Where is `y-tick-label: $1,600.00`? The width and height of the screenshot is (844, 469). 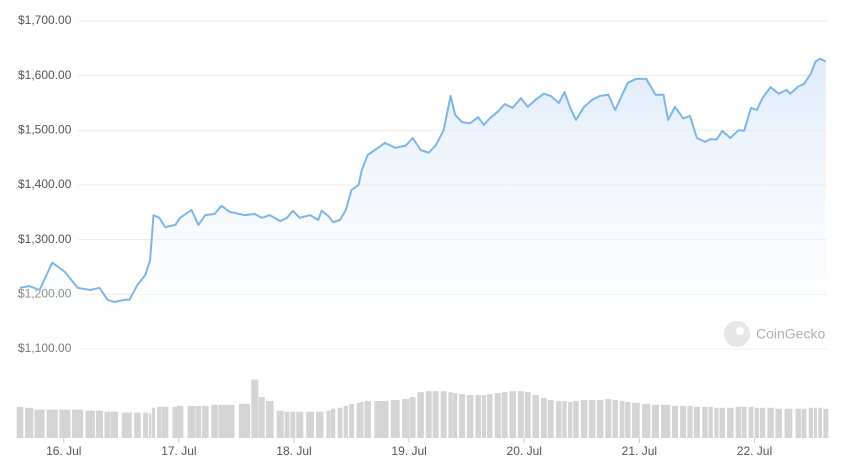
y-tick-label: $1,600.00 is located at coordinates (45, 75).